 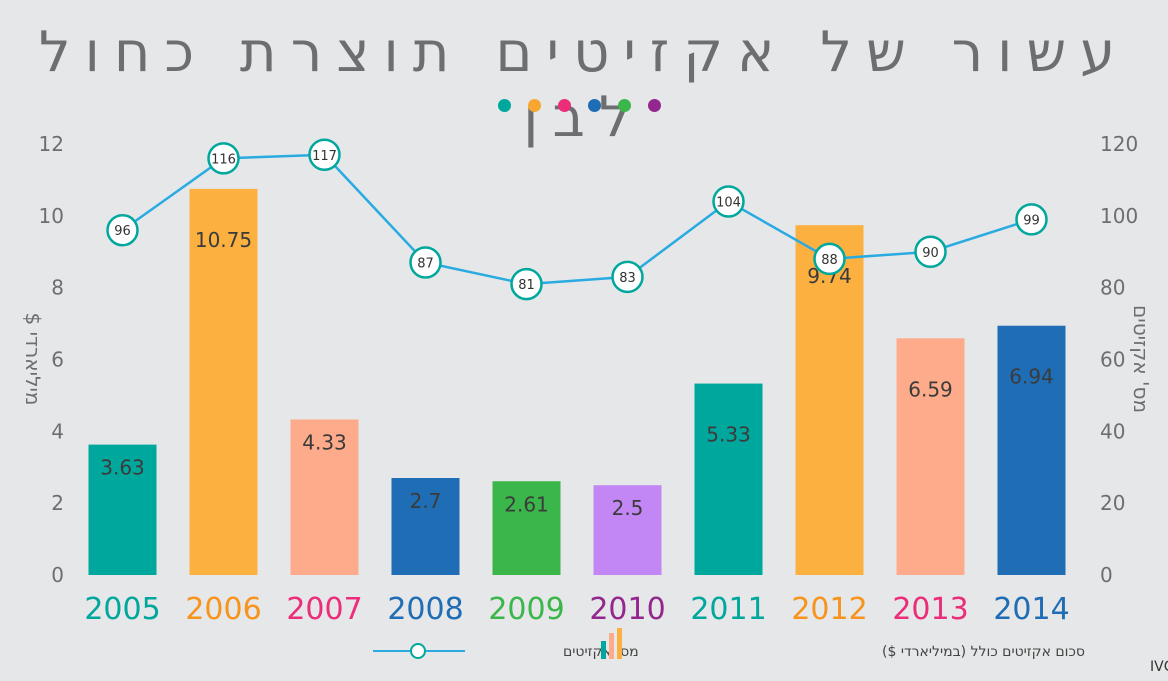 What do you see at coordinates (526, 504) in the screenshot?
I see `bar-value-label: 2.61` at bounding box center [526, 504].